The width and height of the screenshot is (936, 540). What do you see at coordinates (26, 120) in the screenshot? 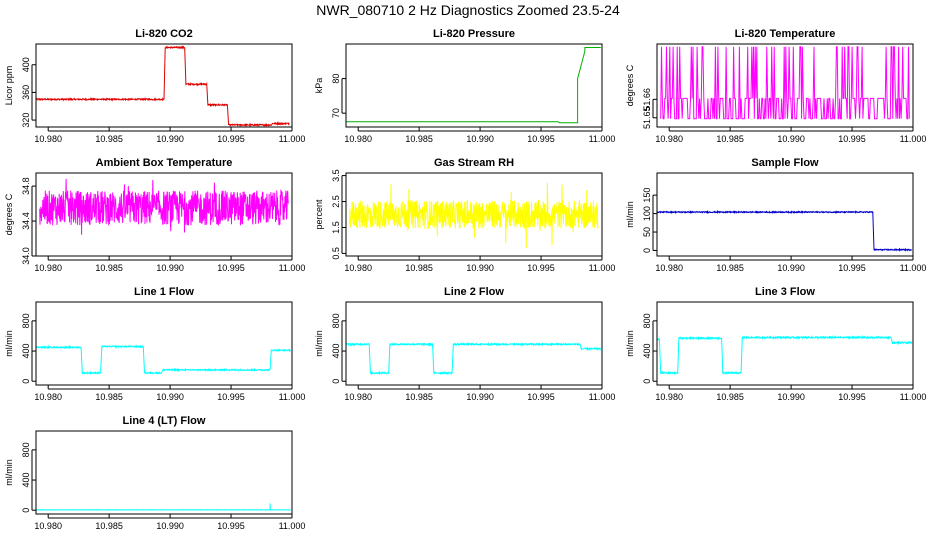
I see `y-tick-label: 320` at bounding box center [26, 120].